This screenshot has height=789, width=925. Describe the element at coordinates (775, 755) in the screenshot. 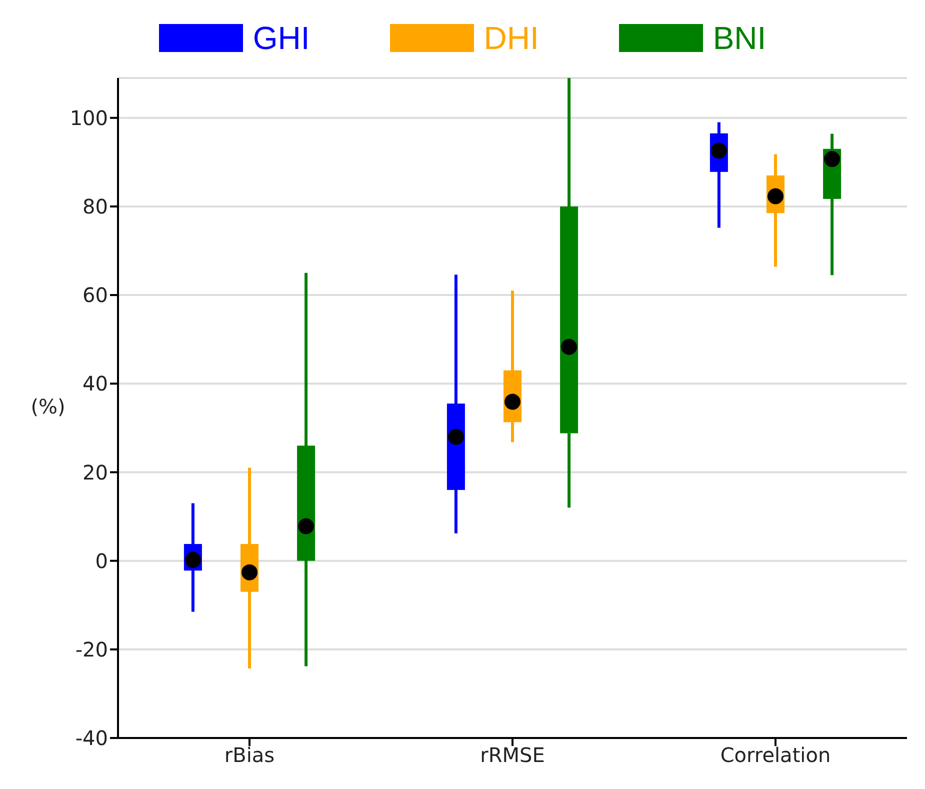

I see `x-tick-label: Correlation` at that location.